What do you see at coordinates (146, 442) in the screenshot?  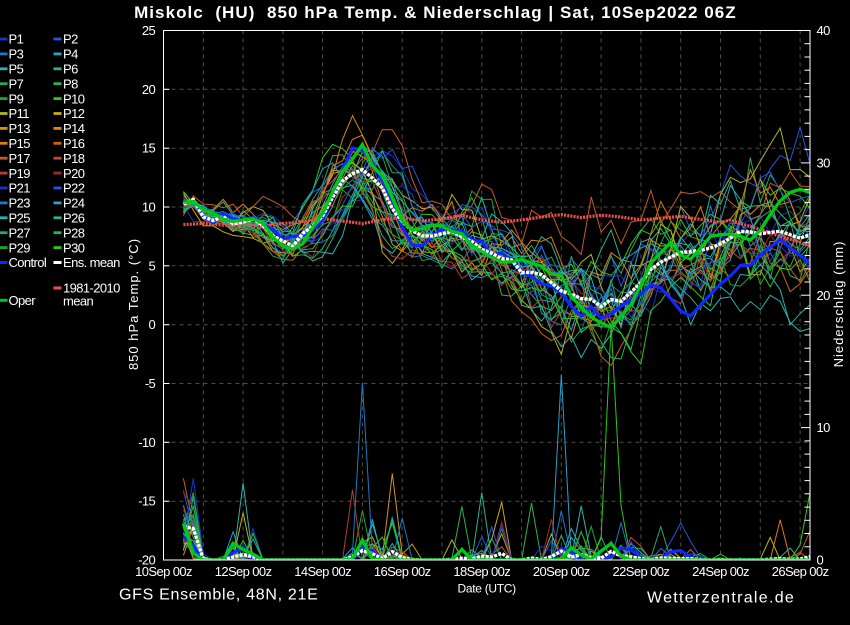 I see `svg-text: -10` at bounding box center [146, 442].